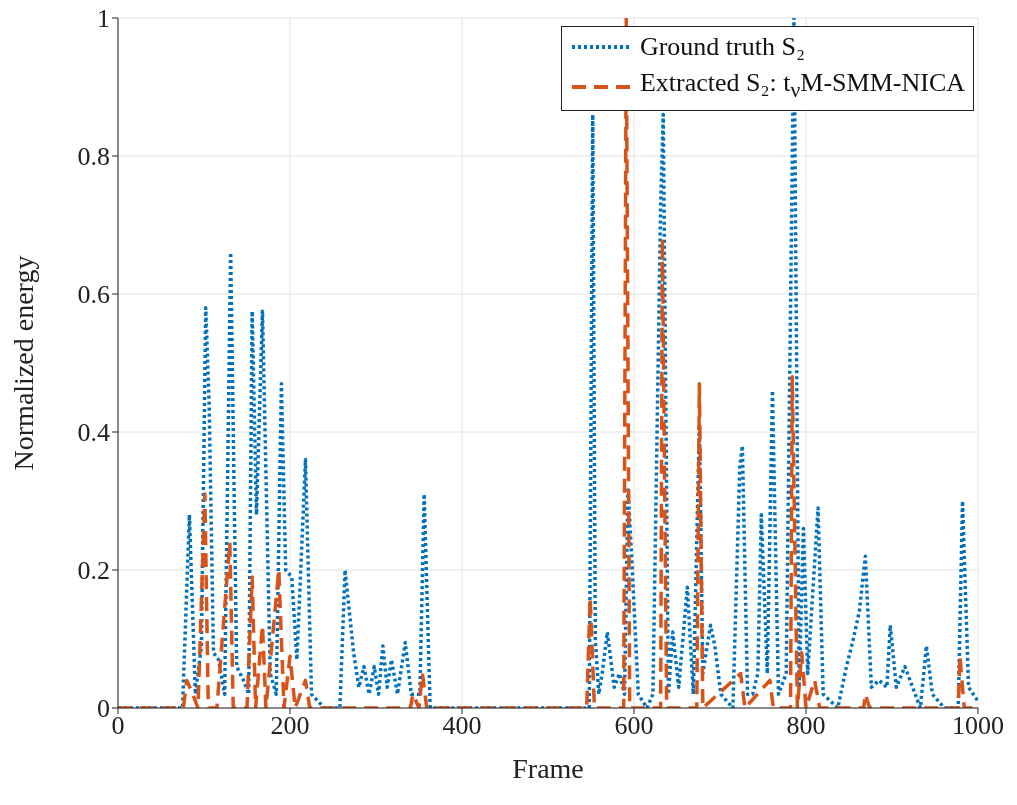  What do you see at coordinates (548, 768) in the screenshot?
I see `x-axis-title: Frame` at bounding box center [548, 768].